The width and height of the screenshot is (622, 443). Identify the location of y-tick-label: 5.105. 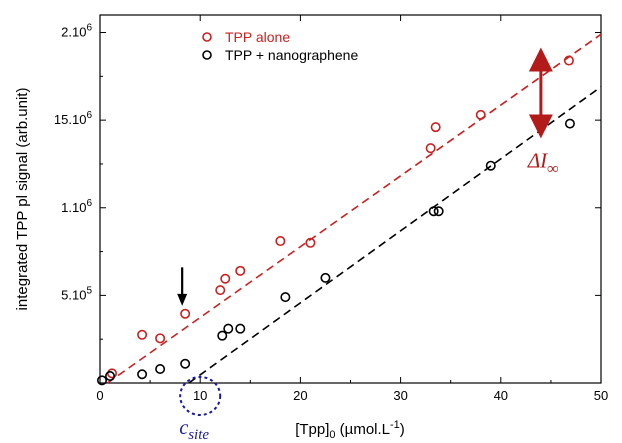
(76, 293).